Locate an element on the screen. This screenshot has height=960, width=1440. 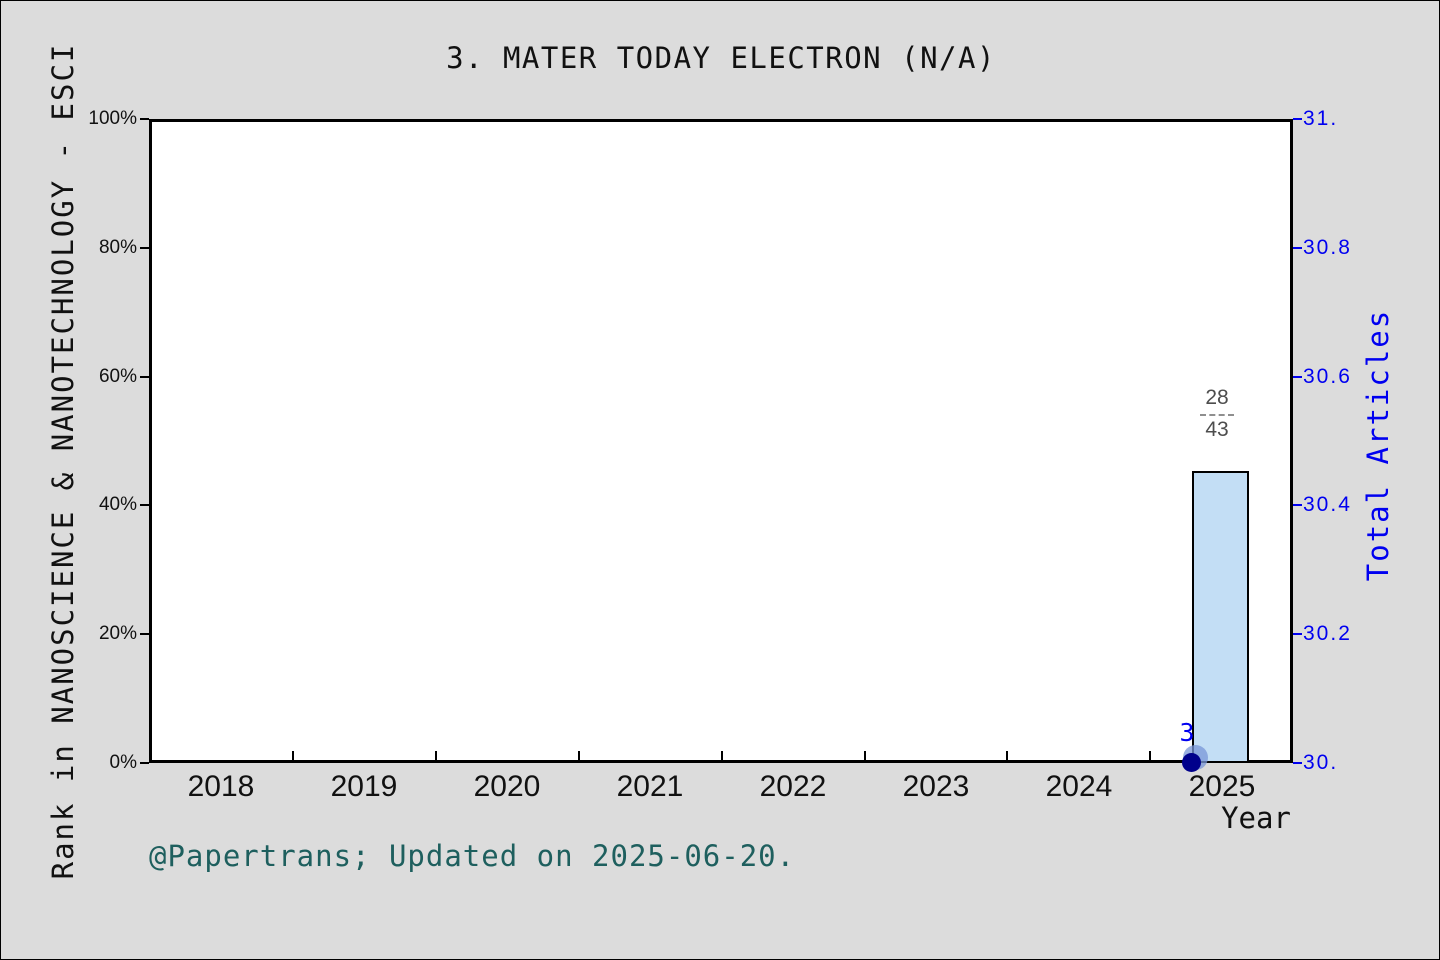
right-tick-31: 31. is located at coordinates (1321, 118).